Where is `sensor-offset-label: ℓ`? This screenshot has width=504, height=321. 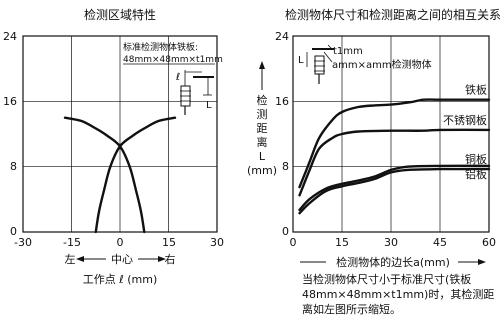
sensor-offset-label: ℓ is located at coordinates (178, 77).